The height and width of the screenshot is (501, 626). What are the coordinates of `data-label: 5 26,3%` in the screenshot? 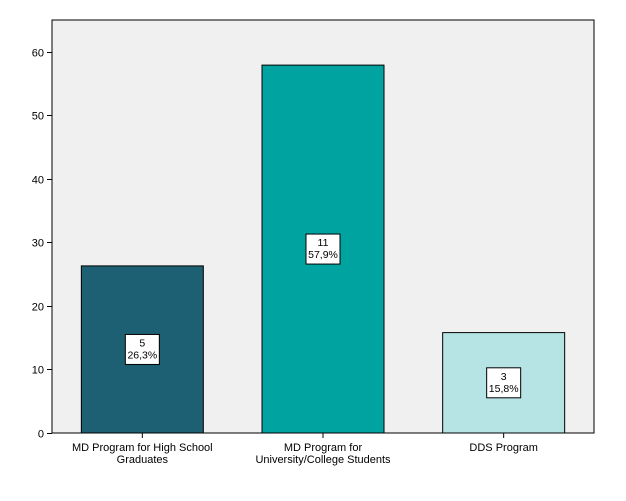 It's located at (142, 349).